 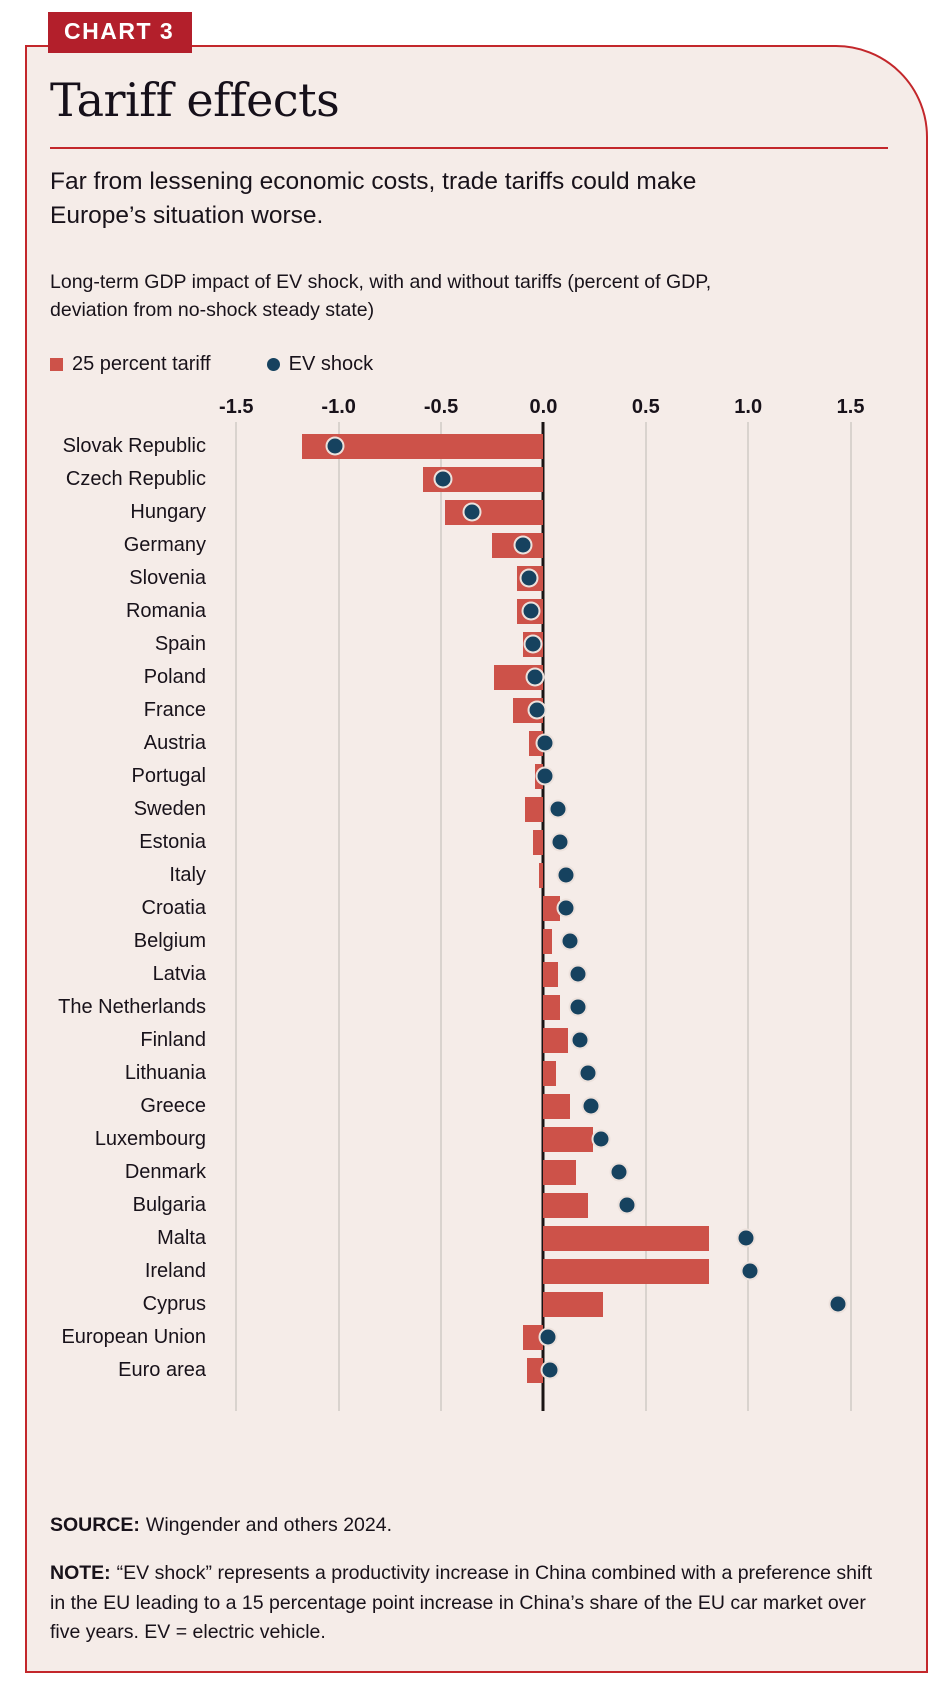 What do you see at coordinates (134, 445) in the screenshot?
I see `country-label: Slovak Republic` at bounding box center [134, 445].